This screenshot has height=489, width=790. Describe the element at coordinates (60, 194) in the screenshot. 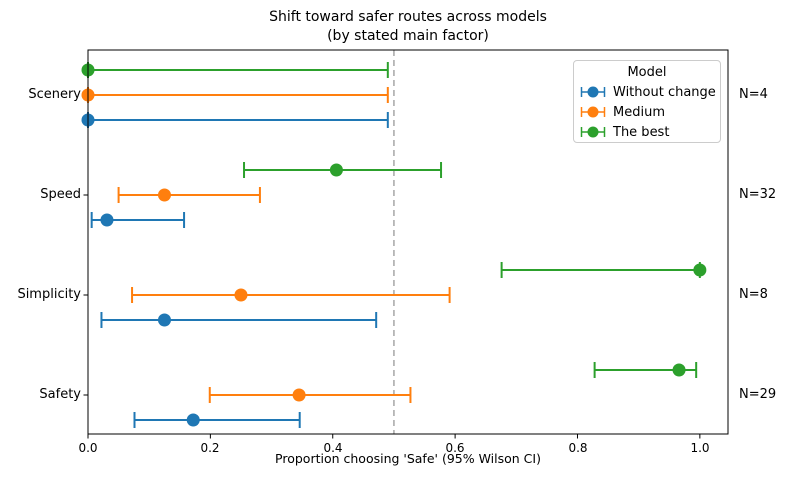

I see `y-tick-label-speed: Speed` at that location.